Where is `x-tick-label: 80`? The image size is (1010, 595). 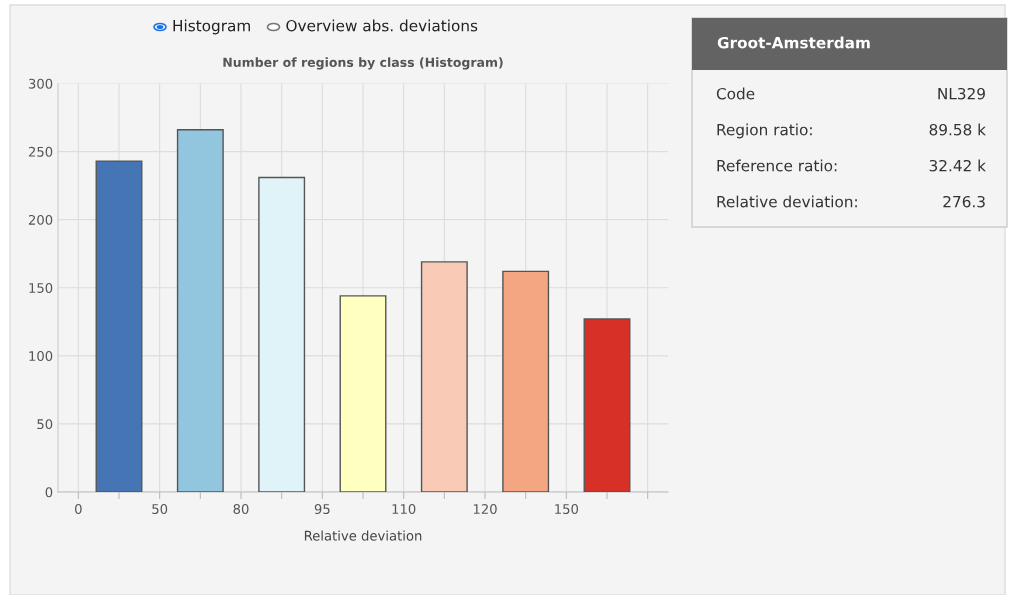
x-tick-label: 80 is located at coordinates (241, 509).